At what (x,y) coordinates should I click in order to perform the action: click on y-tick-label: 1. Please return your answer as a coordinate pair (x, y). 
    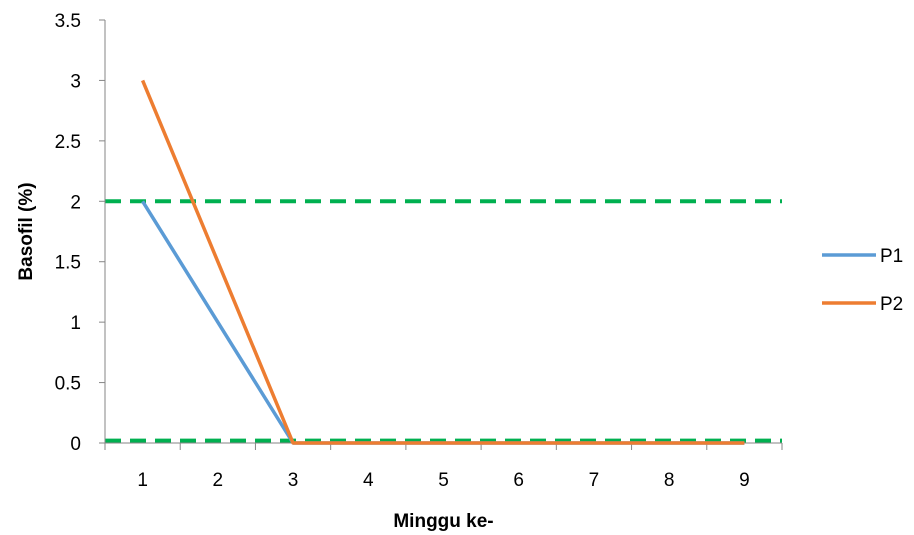
    Looking at the image, I should click on (75, 323).